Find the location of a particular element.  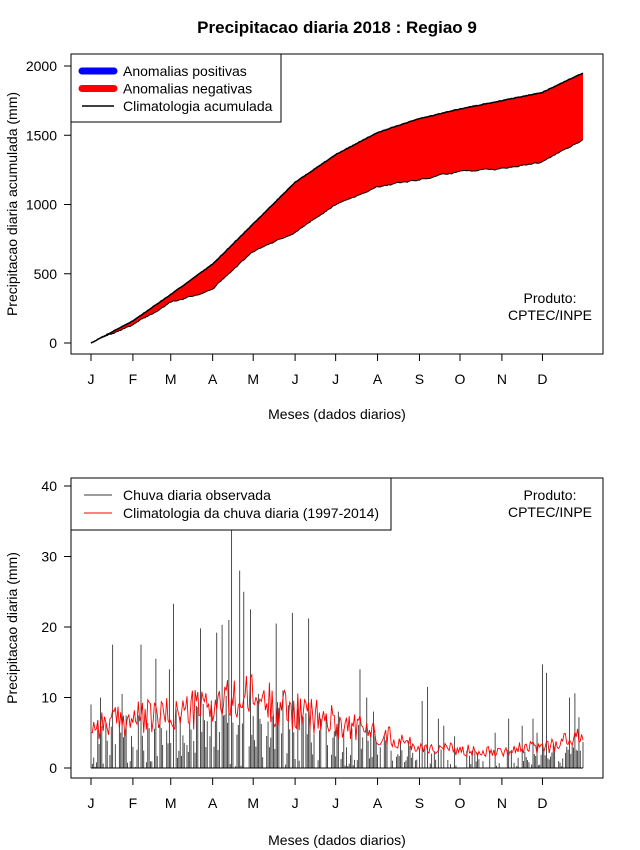

chart-title: Precipitacao diaria 2018 : Regiao 9 is located at coordinates (337, 27).